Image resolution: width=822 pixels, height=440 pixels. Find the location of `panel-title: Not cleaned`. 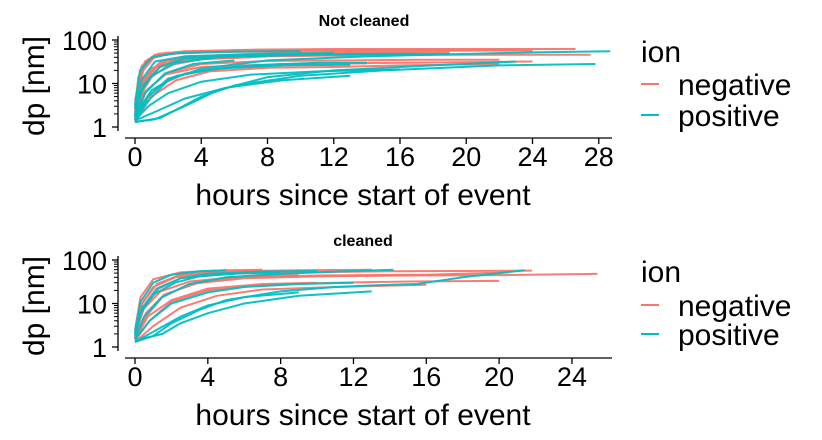

panel-title: Not cleaned is located at coordinates (364, 21).